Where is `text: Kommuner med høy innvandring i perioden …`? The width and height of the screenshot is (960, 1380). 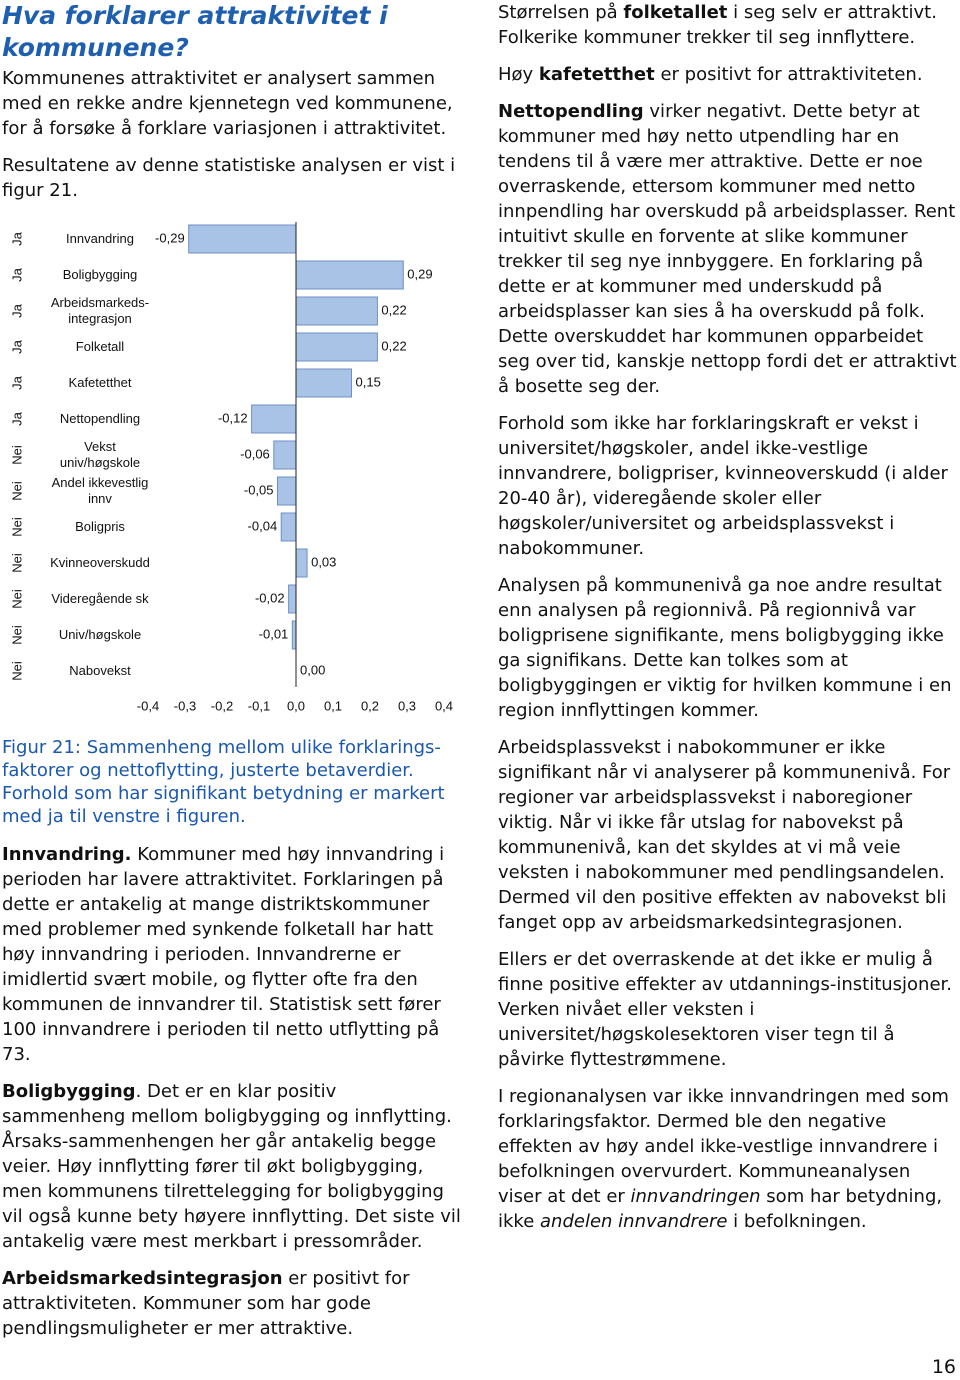 text: Kommuner med høy innvandring i perioden … is located at coordinates (223, 954).